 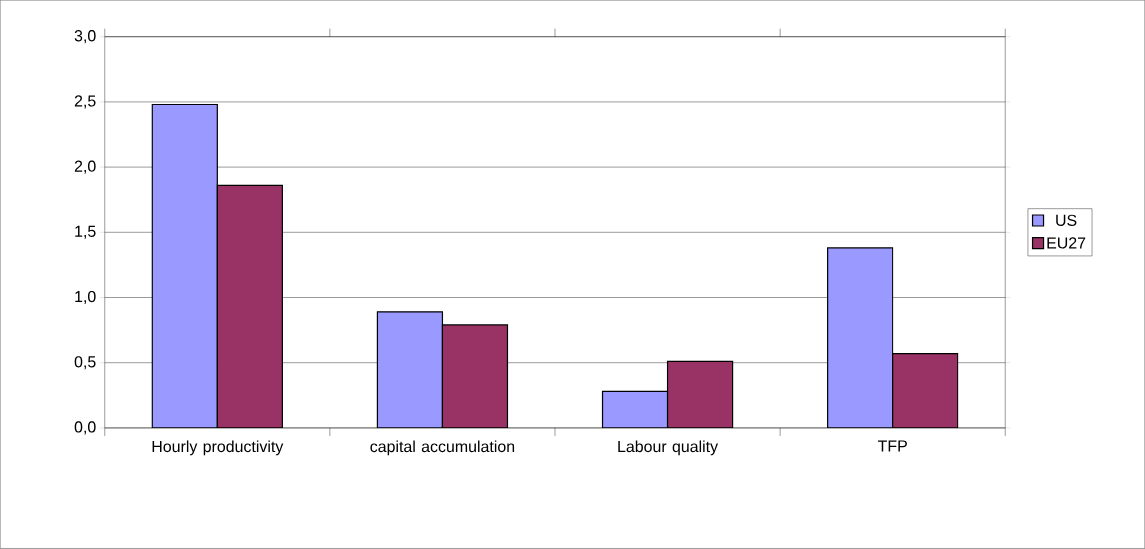 I want to click on y-tick-label: 1,5, so click(x=85, y=232).